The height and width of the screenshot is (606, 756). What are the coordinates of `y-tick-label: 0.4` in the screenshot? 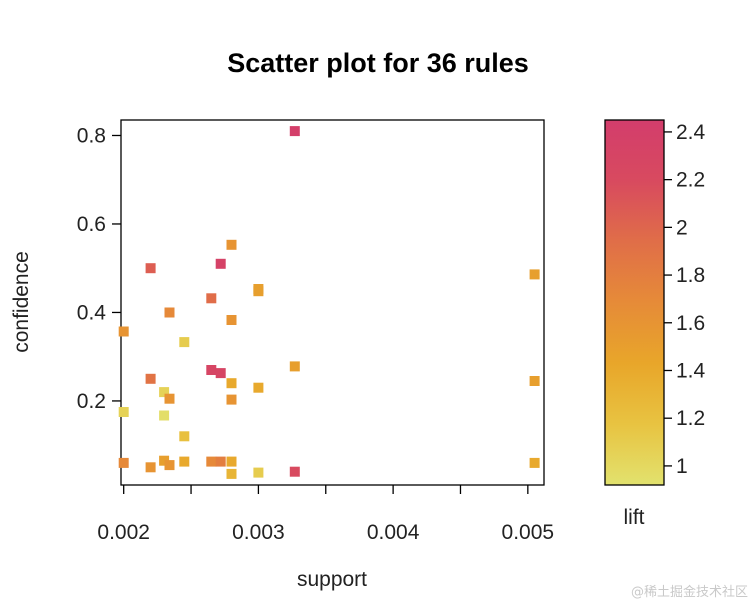 It's located at (92, 312).